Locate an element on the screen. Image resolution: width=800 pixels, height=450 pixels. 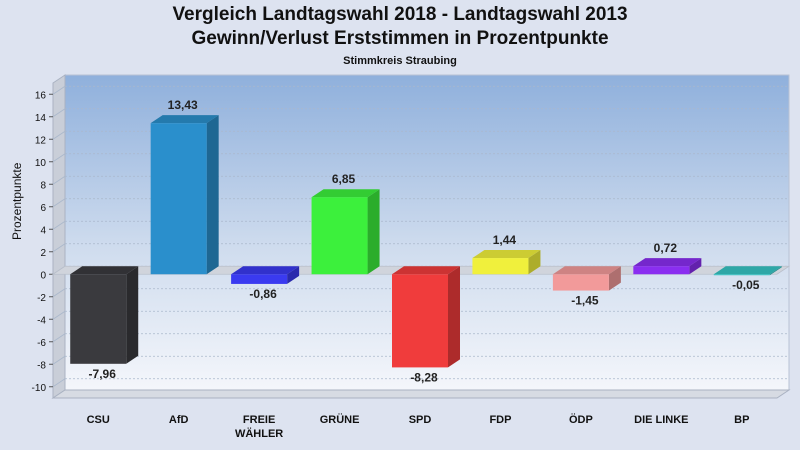
x-tick-label: FREIE is located at coordinates (259, 420).